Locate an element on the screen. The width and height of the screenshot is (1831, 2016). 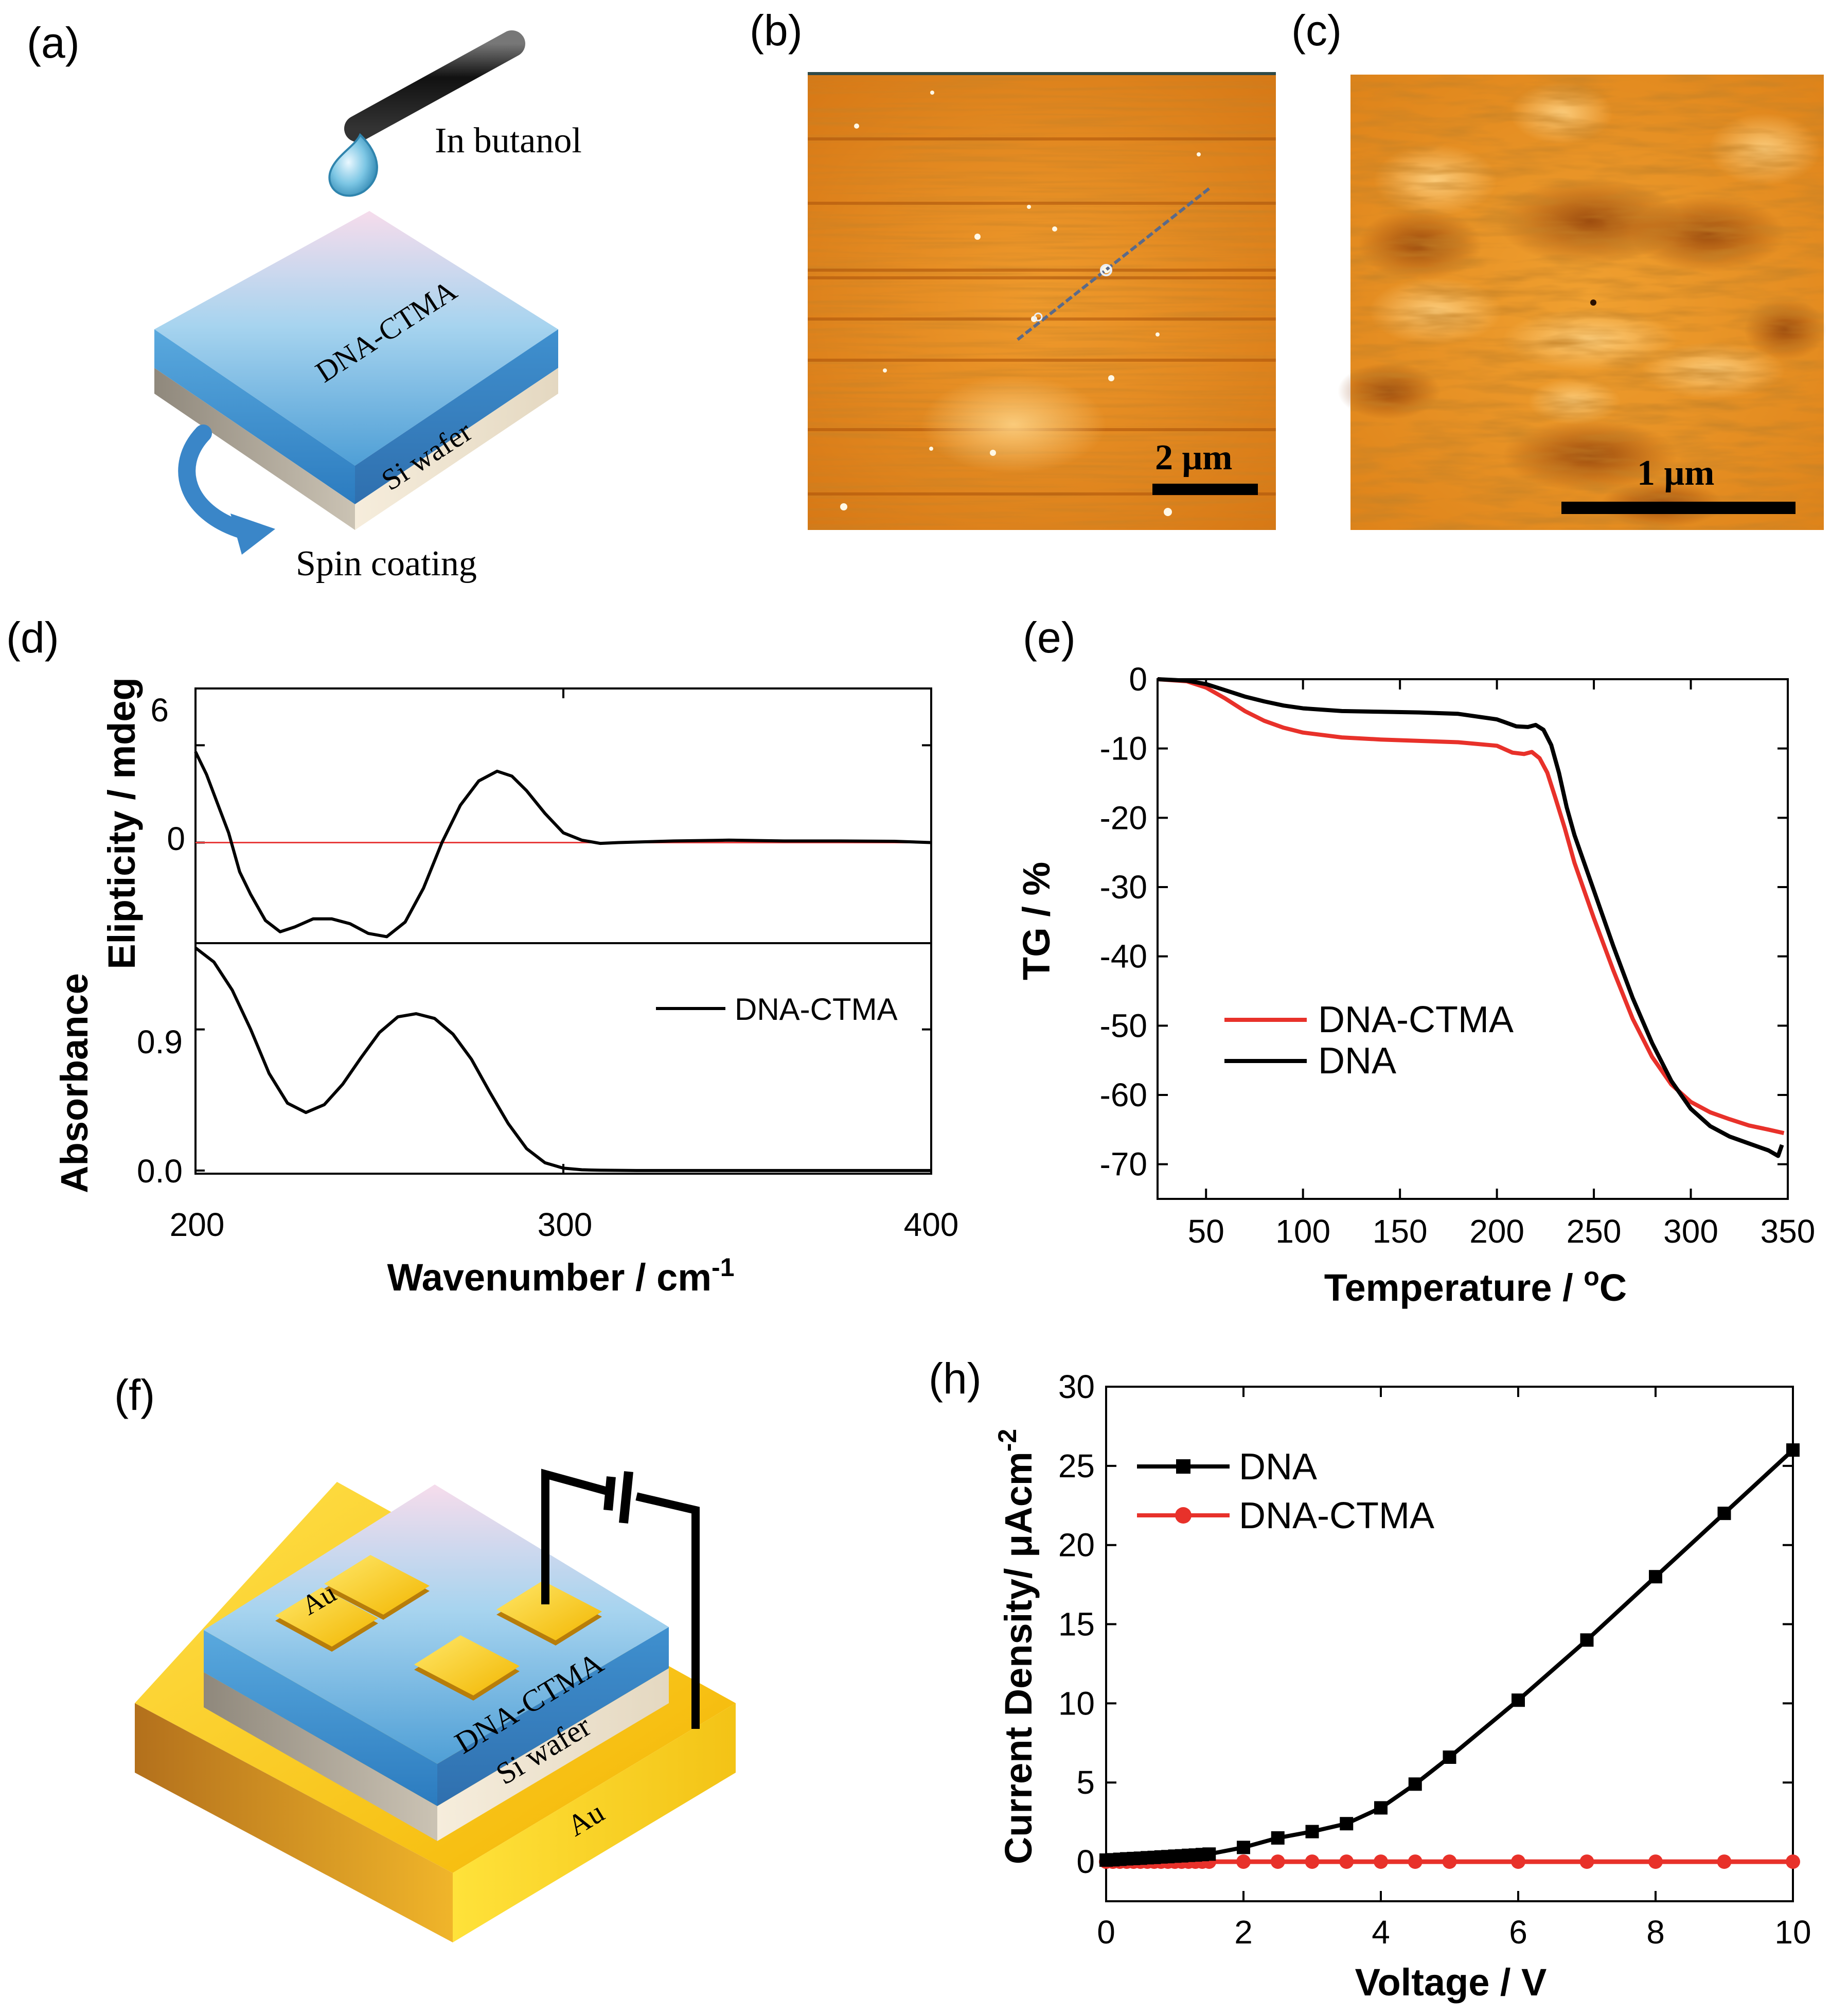
tick-label-e-x: 50 is located at coordinates (1206, 1232).